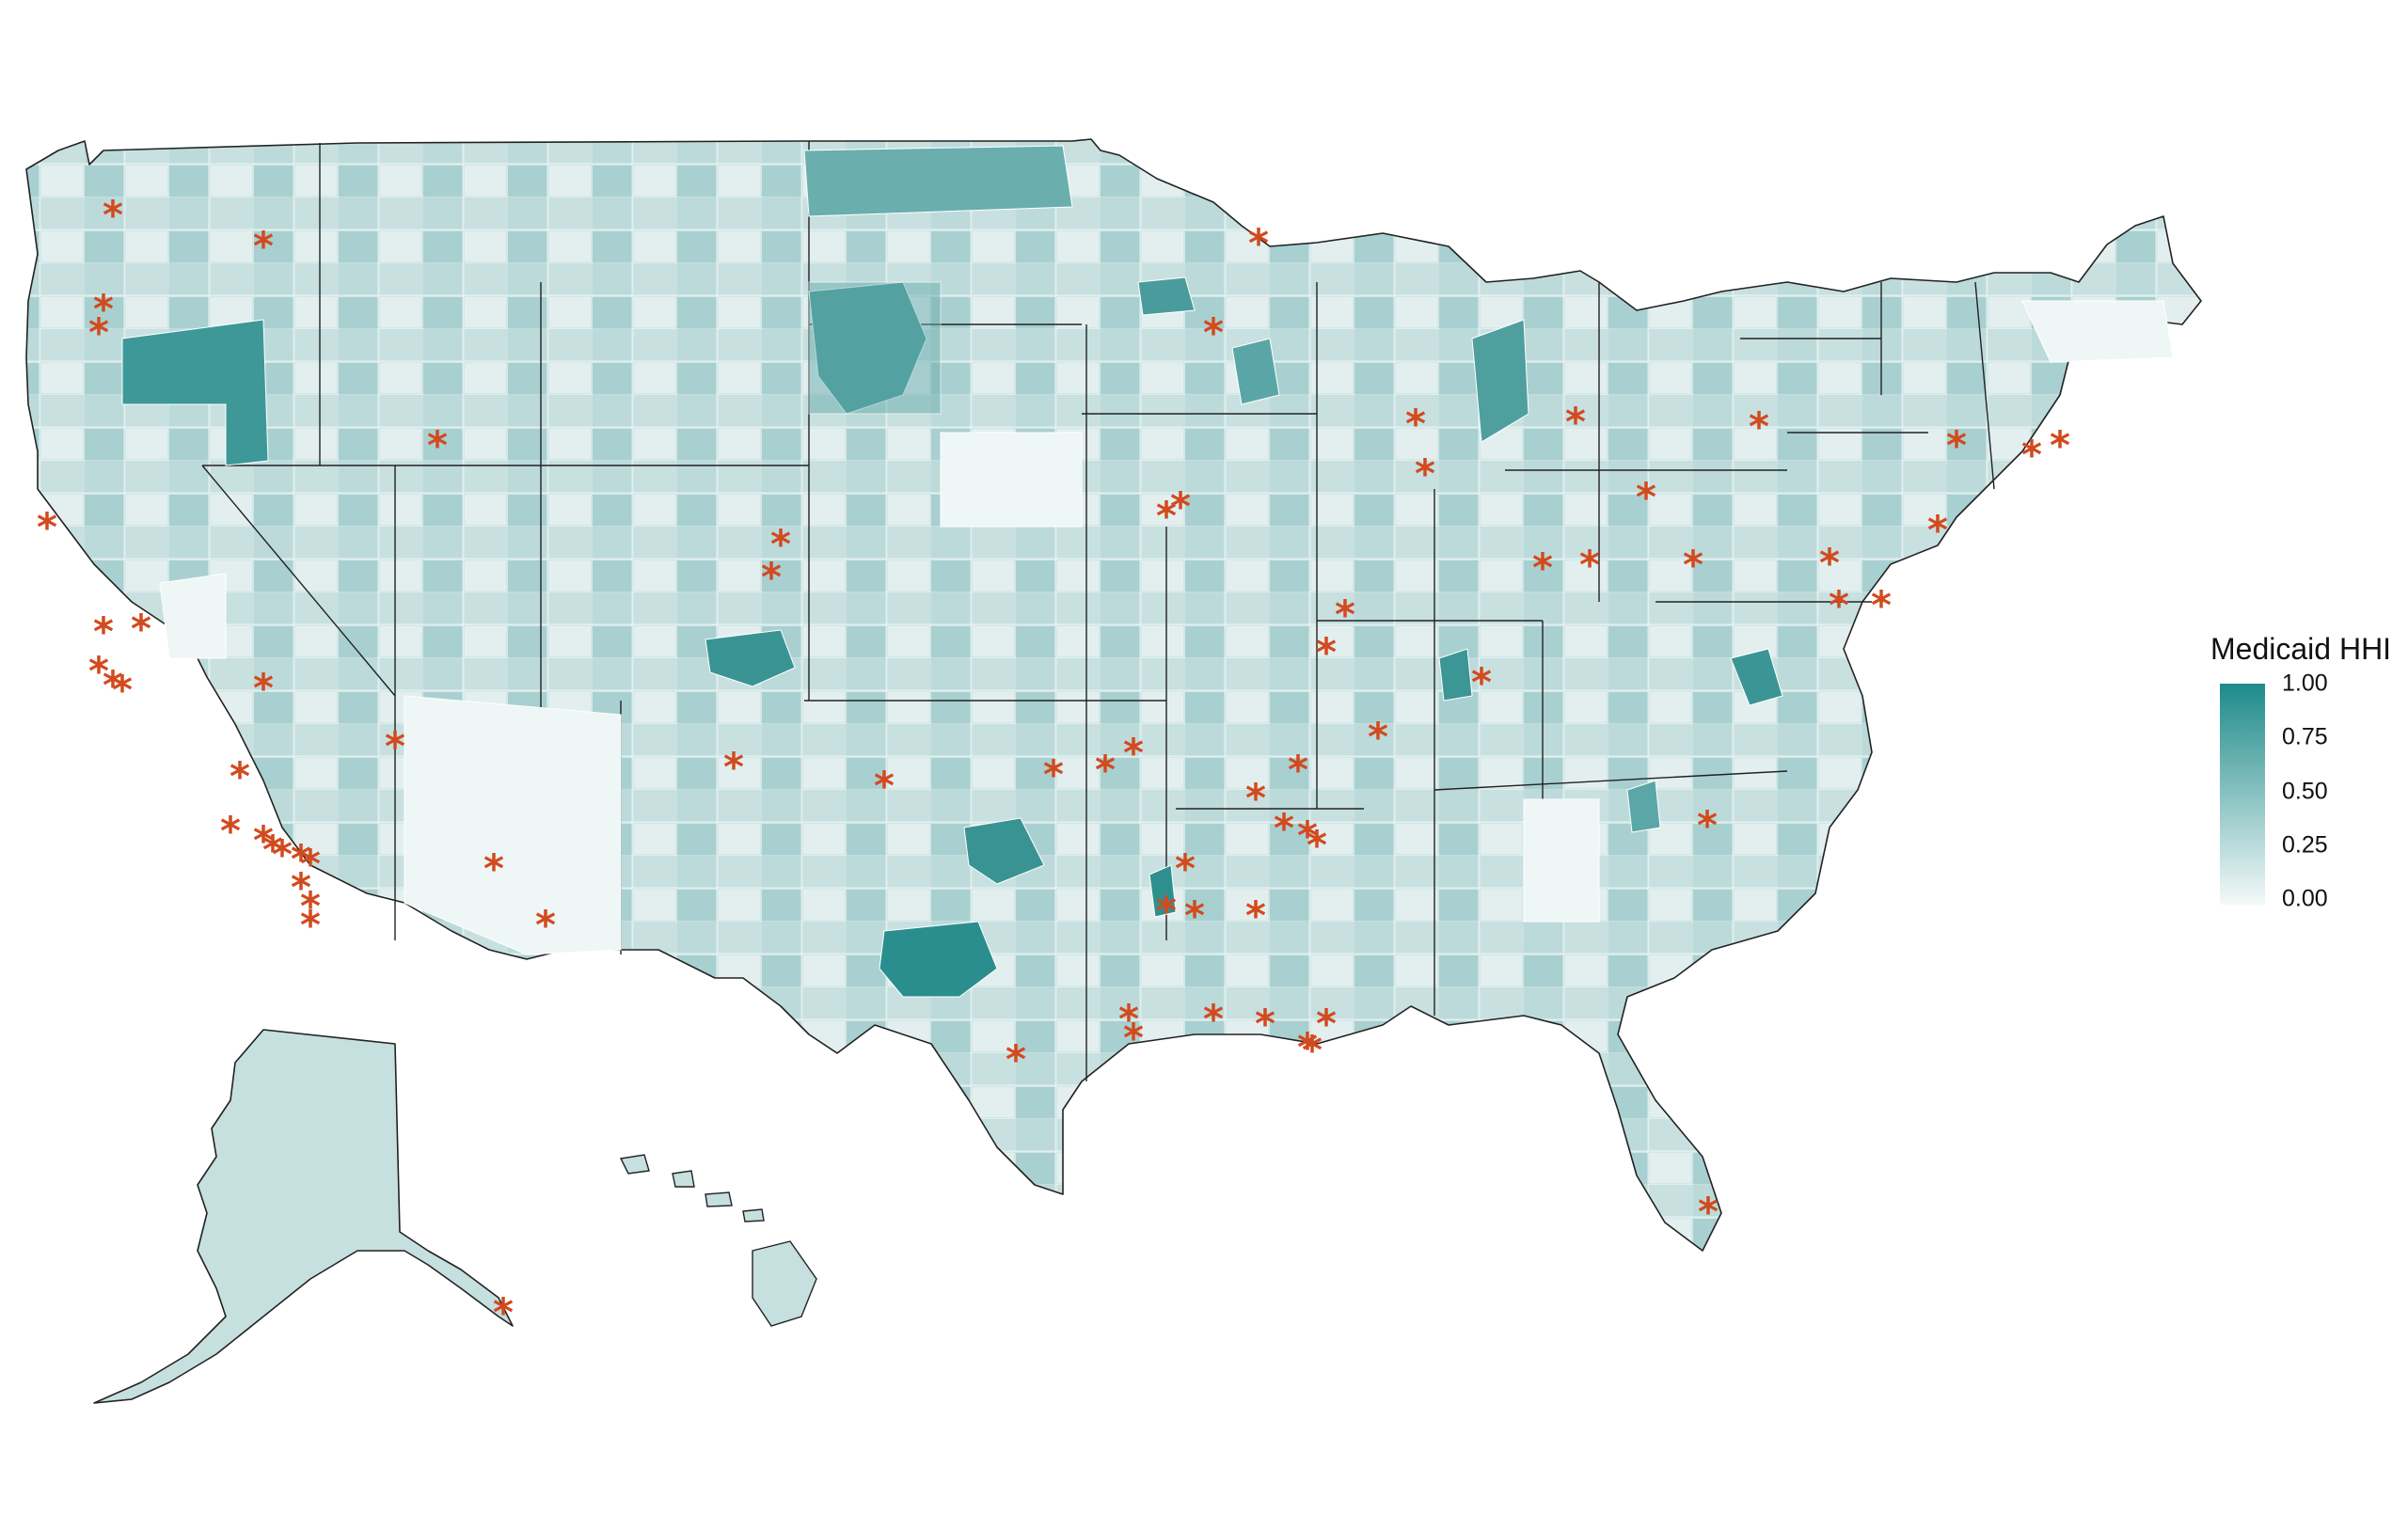 The image size is (2408, 1530). What do you see at coordinates (304, 1216) in the screenshot?
I see `alaska` at bounding box center [304, 1216].